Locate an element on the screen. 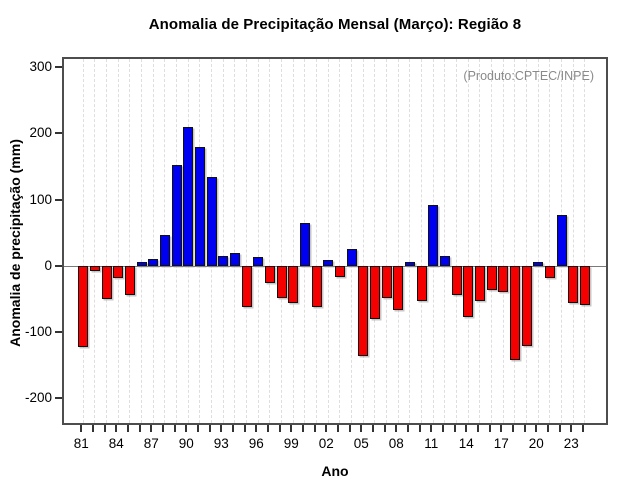  bar-1992 is located at coordinates (211, 221).